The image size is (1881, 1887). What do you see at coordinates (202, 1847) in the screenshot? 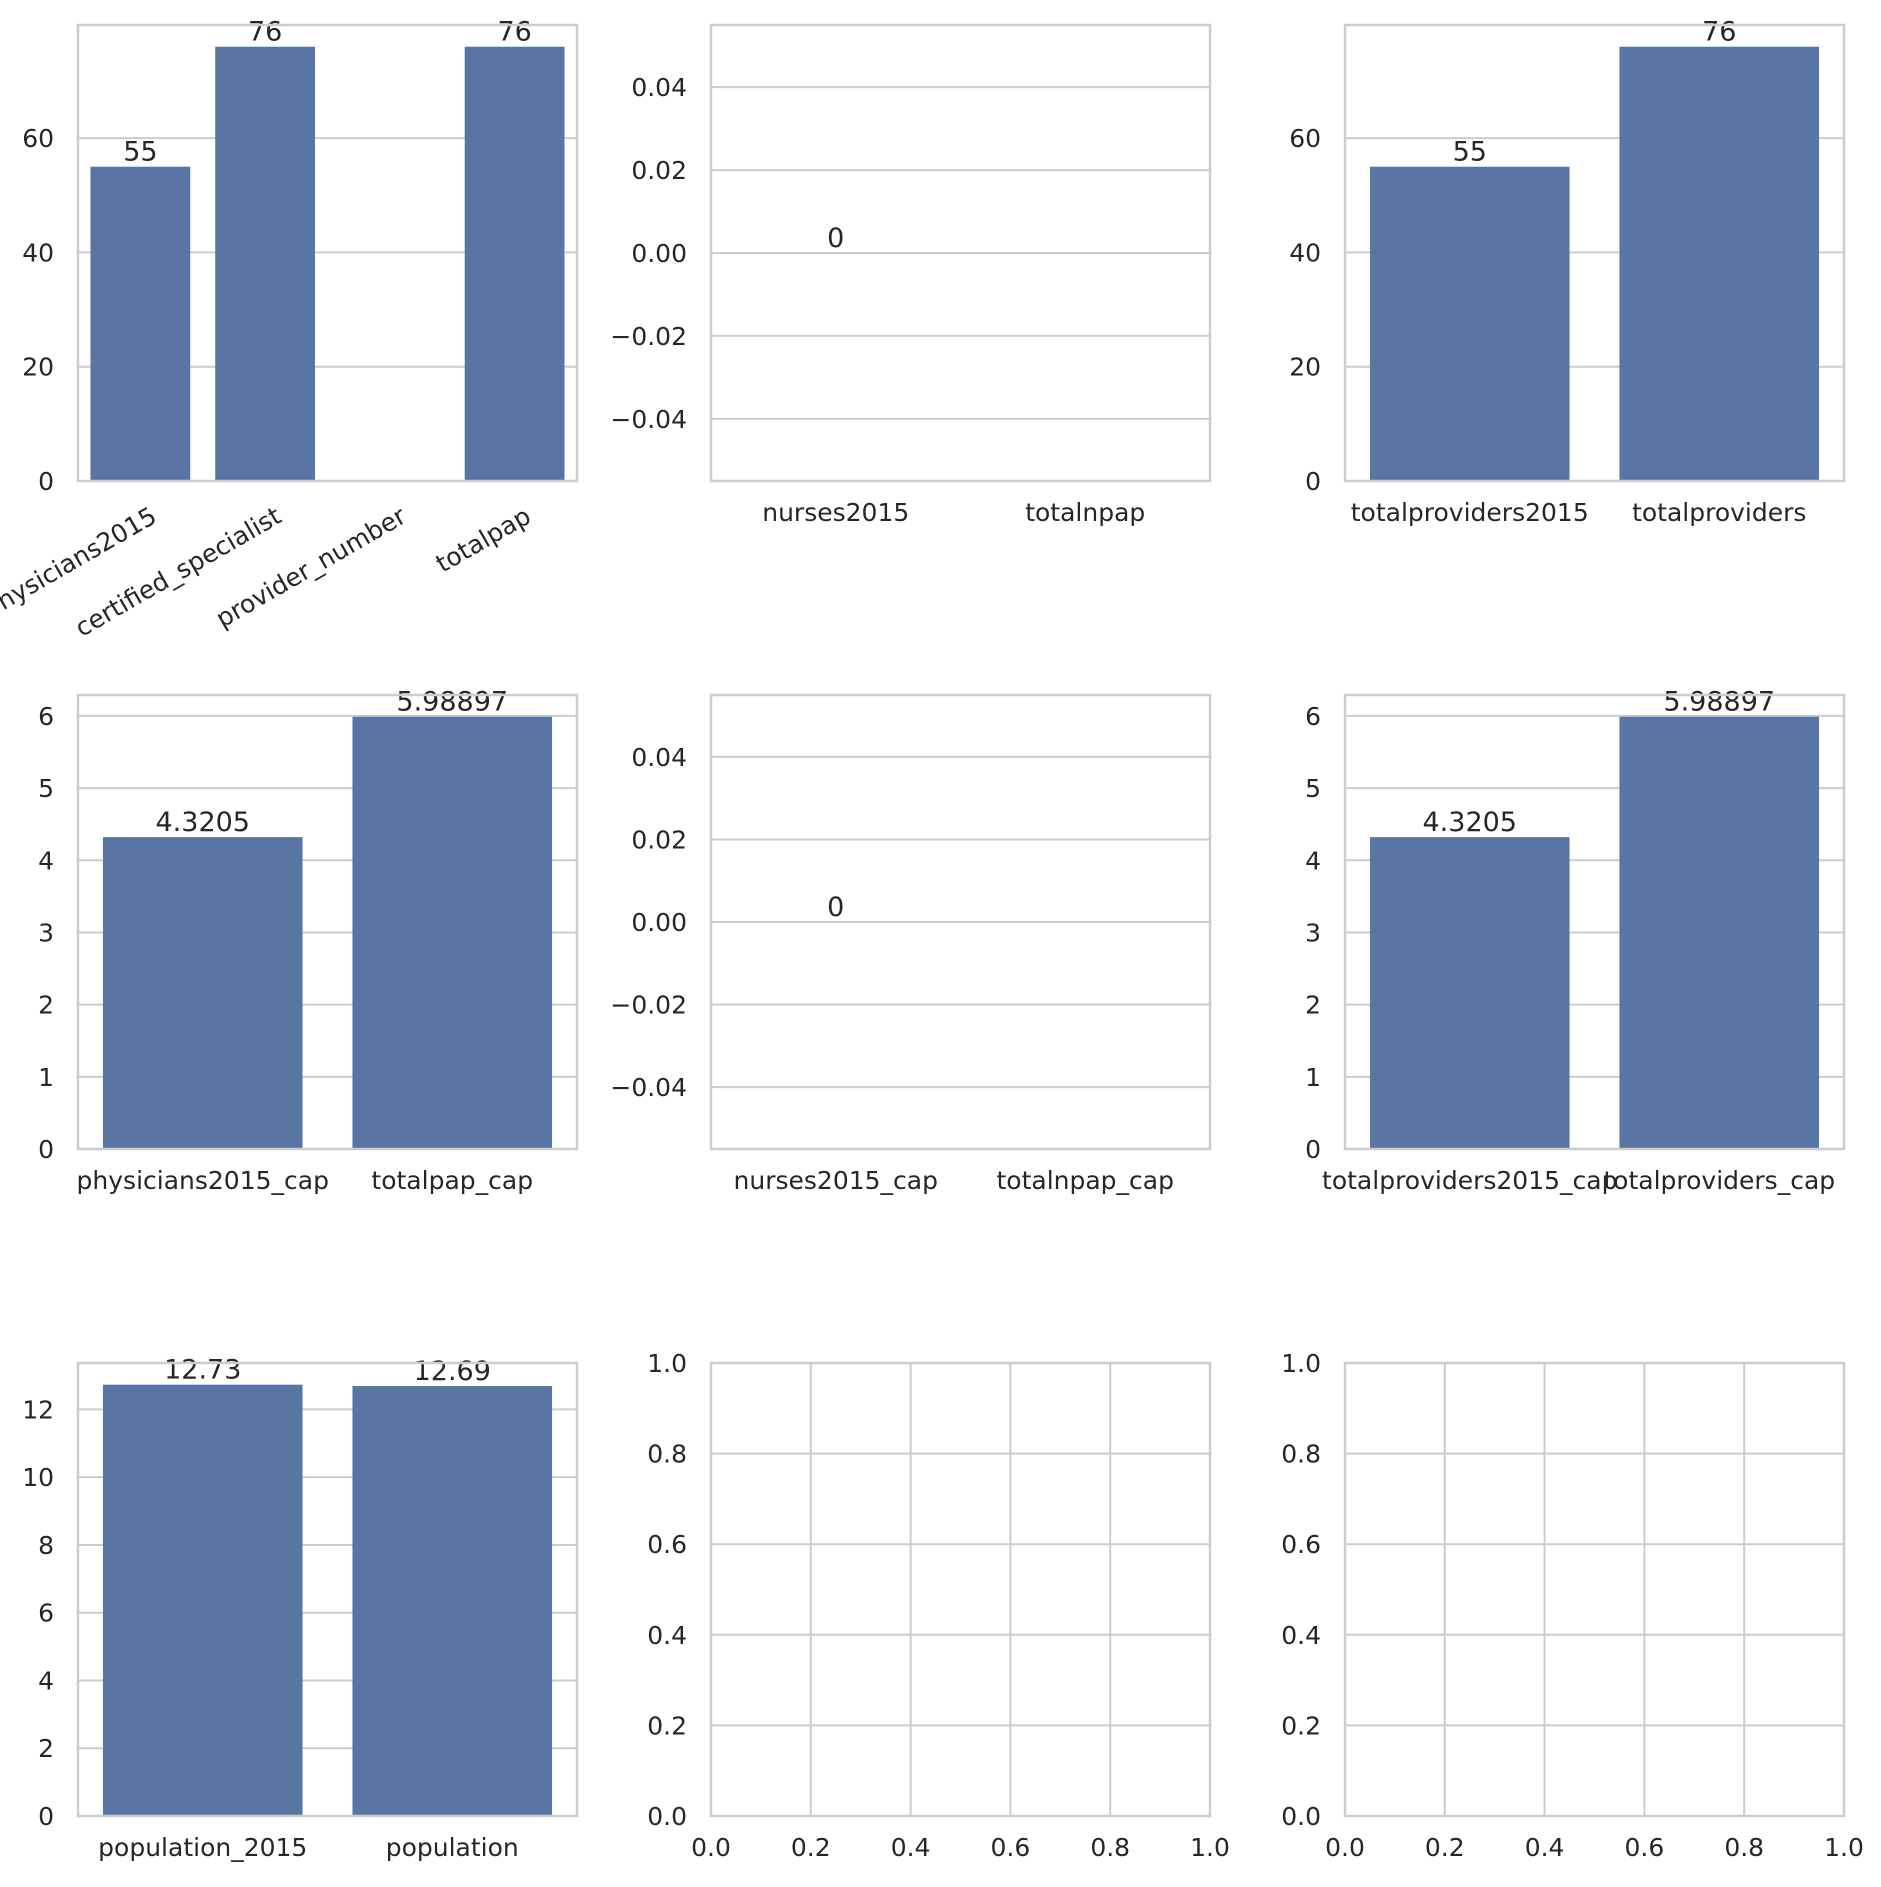
I see `x-tick-label: population_2015` at bounding box center [202, 1847].